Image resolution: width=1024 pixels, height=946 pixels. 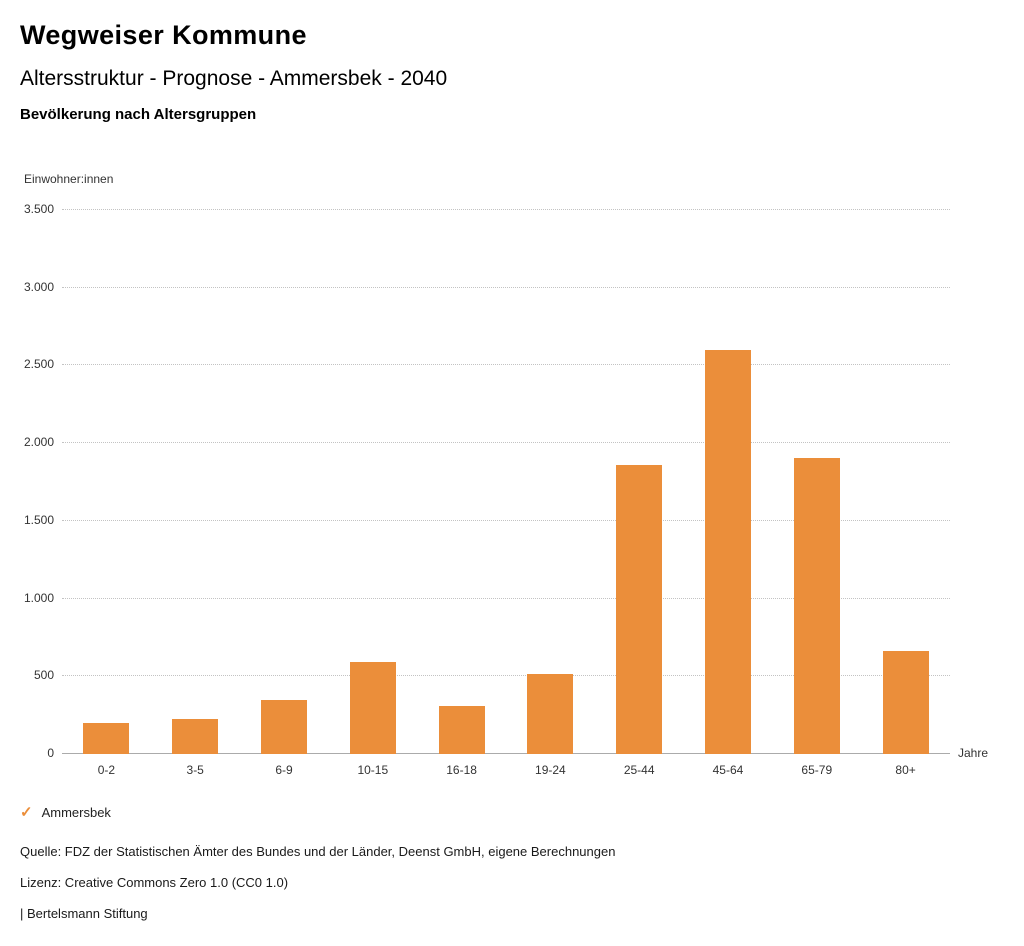 What do you see at coordinates (38, 442) in the screenshot?
I see `y-tick-label: 2.000` at bounding box center [38, 442].